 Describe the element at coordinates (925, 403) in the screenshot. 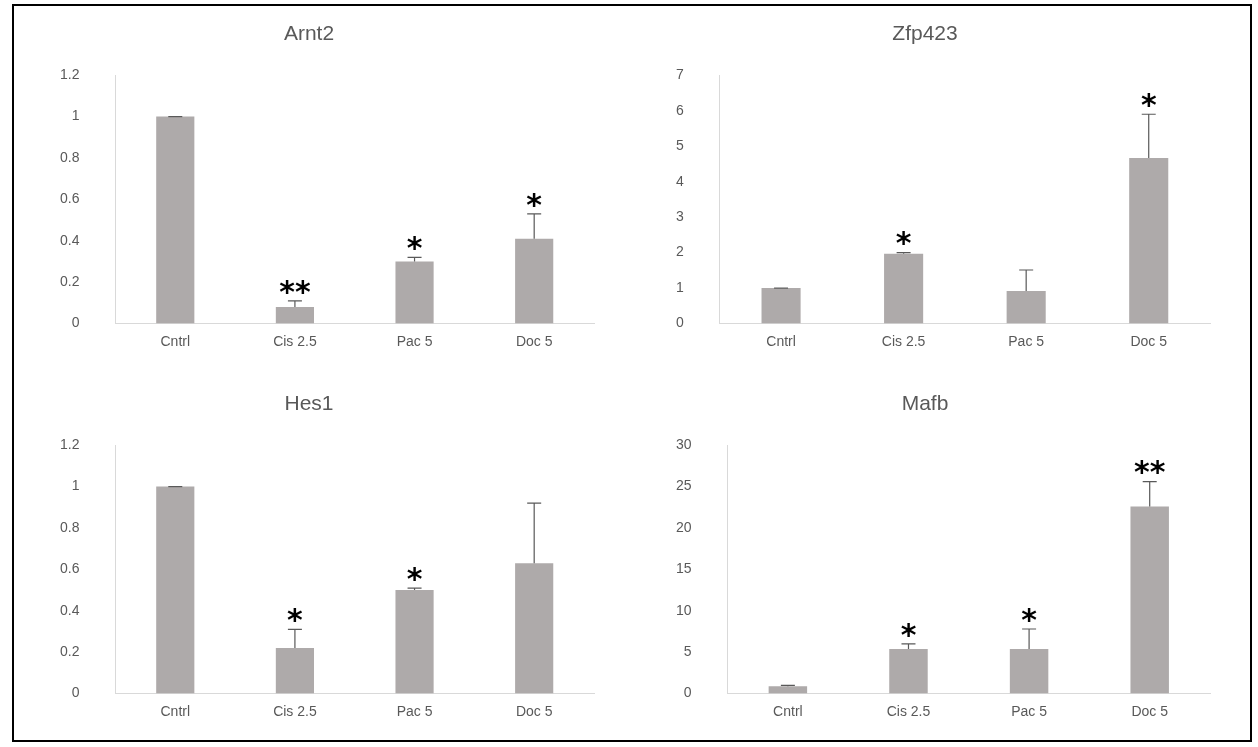

I see `chart-title: Mafb` at that location.